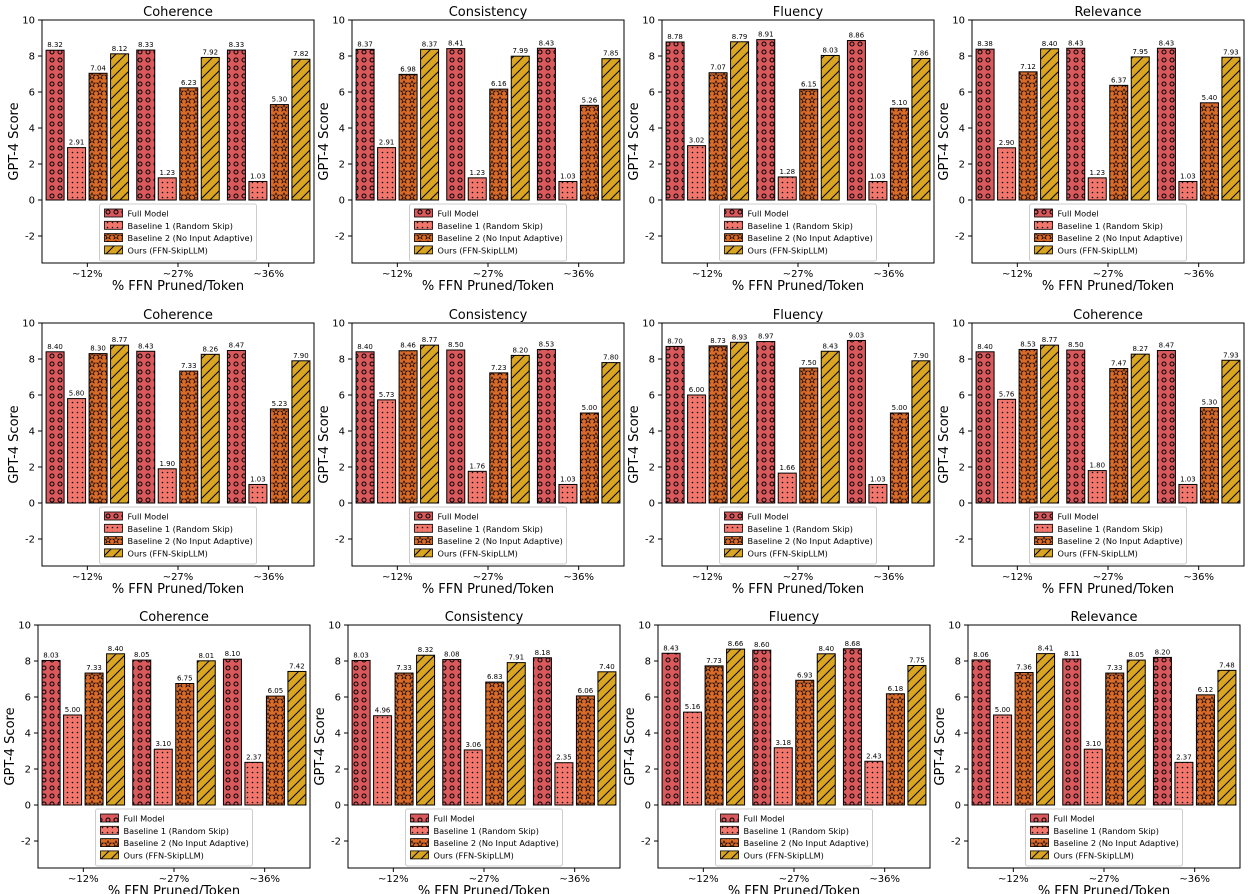 The width and height of the screenshot is (1248, 894). What do you see at coordinates (590, 408) in the screenshot?
I see `data-label: 5.00` at bounding box center [590, 408].